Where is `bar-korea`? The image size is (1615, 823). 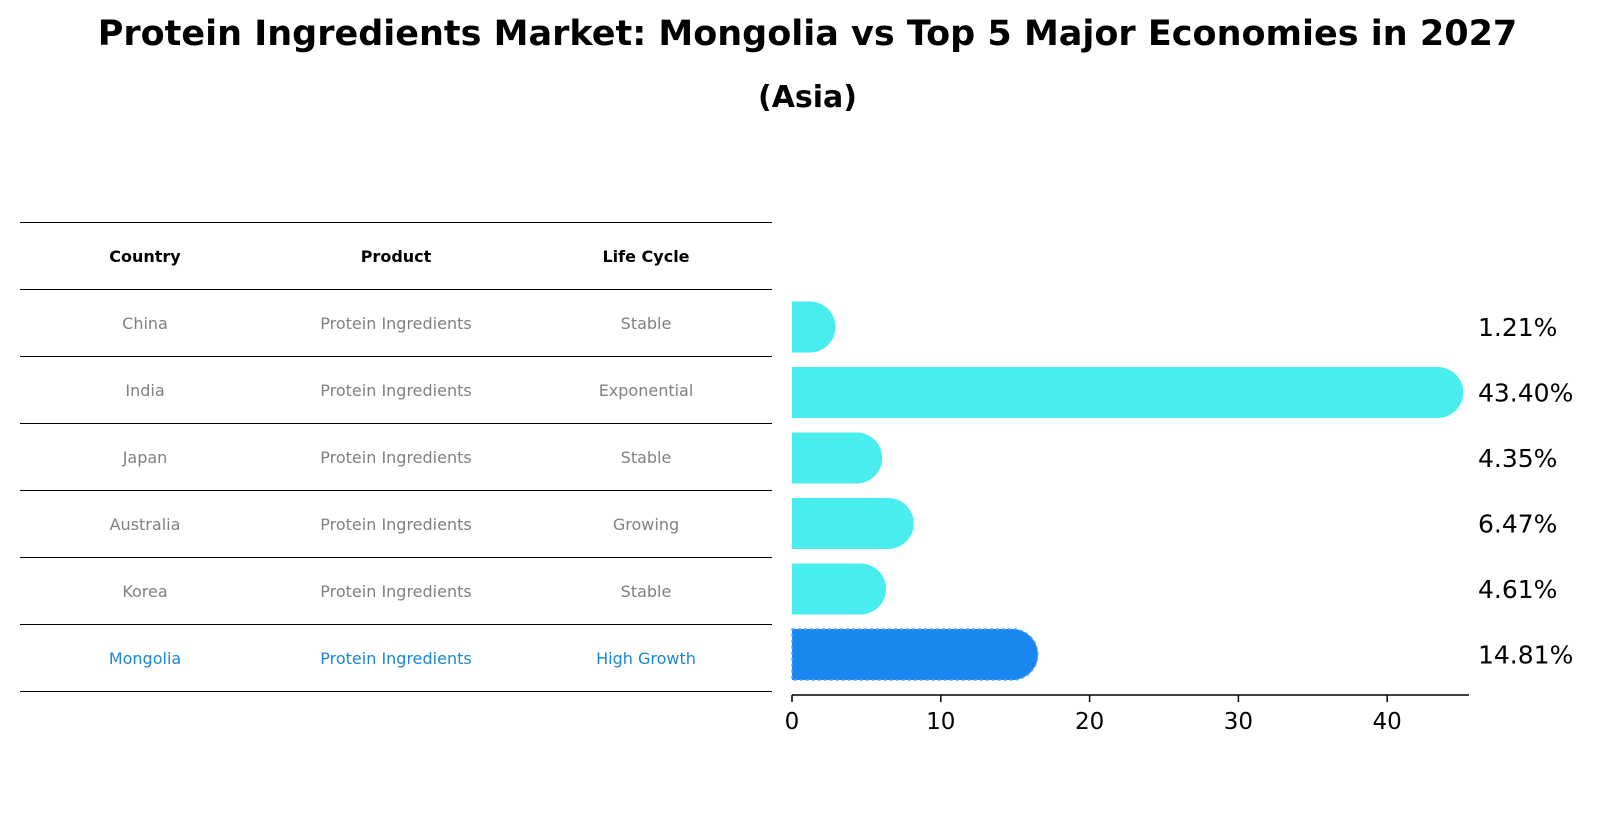
bar-korea is located at coordinates (839, 589).